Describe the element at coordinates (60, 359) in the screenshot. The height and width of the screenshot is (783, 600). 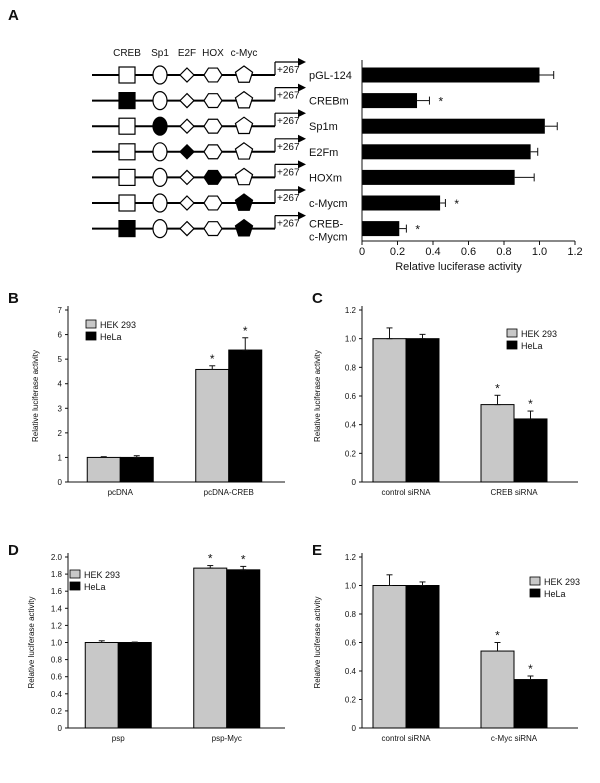
I see `y-tick-label: 5` at that location.